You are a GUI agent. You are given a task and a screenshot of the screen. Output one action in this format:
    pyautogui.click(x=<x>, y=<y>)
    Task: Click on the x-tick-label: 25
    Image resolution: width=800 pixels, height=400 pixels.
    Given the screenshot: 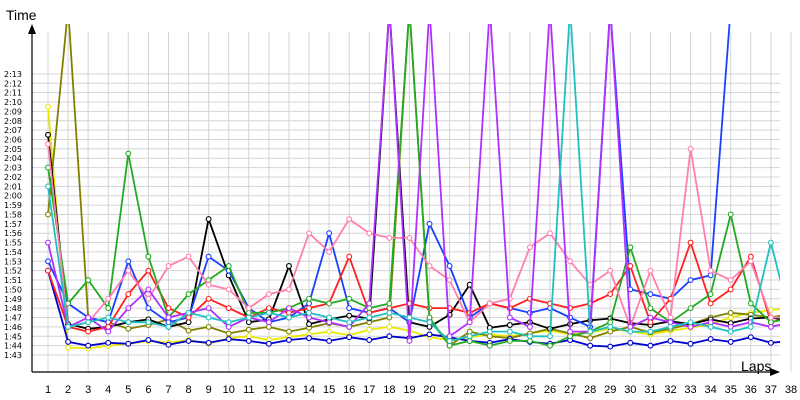 What is the action you would take?
    pyautogui.click(x=530, y=390)
    